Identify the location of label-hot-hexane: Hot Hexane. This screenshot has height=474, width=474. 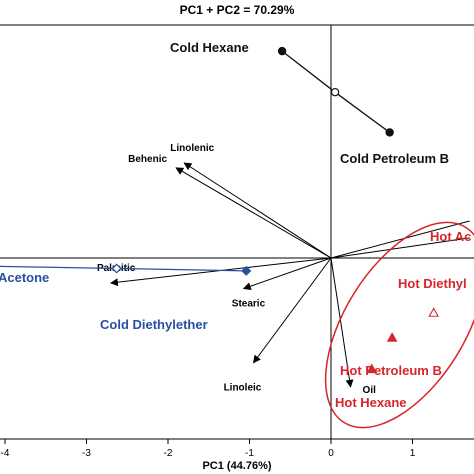
(371, 402).